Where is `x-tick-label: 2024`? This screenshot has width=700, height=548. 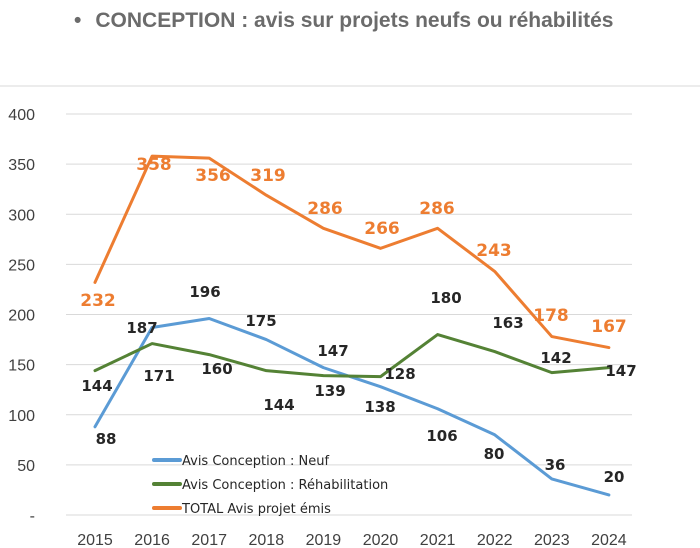 x-tick-label: 2024 is located at coordinates (609, 540).